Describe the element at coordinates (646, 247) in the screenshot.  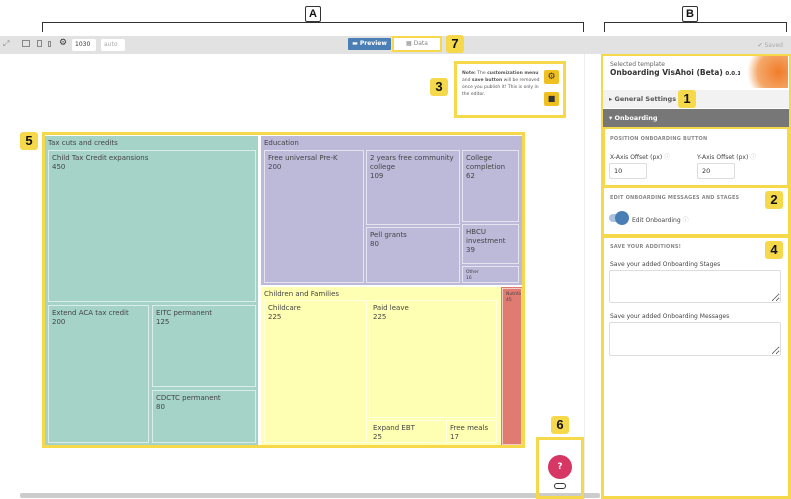
I see `save-heading: SAVE YOUR ADDITIONS!` at that location.